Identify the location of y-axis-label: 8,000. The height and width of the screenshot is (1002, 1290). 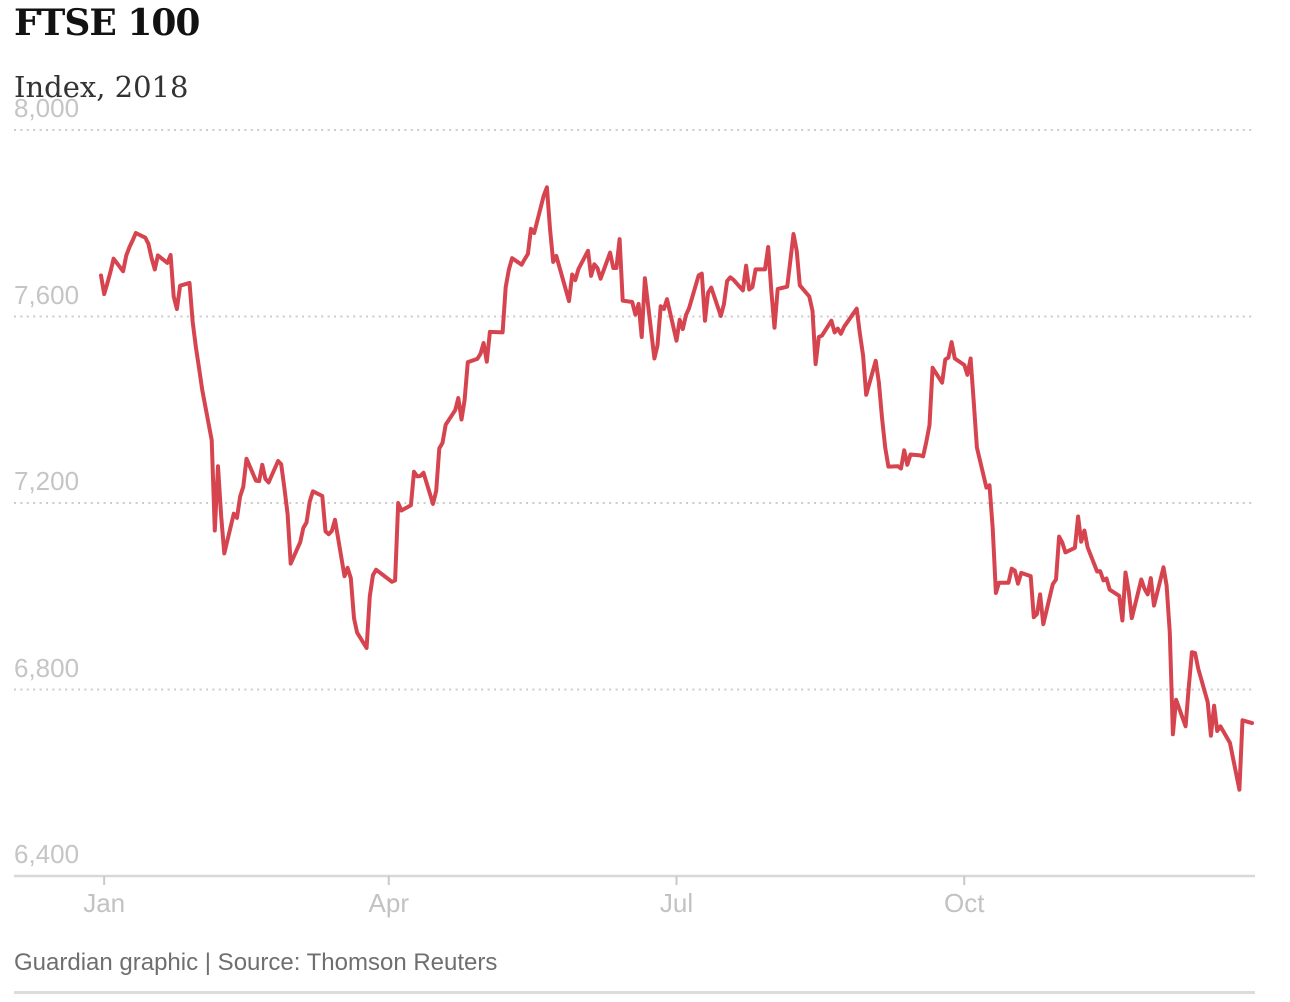
(47, 108).